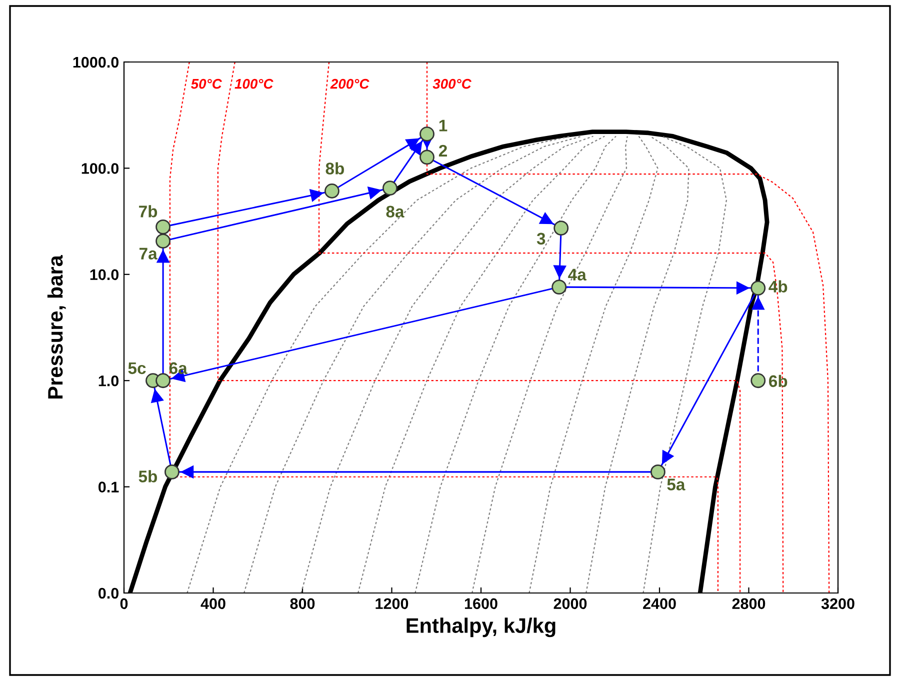 The width and height of the screenshot is (897, 681). I want to click on x-tick-label: 400, so click(213, 604).